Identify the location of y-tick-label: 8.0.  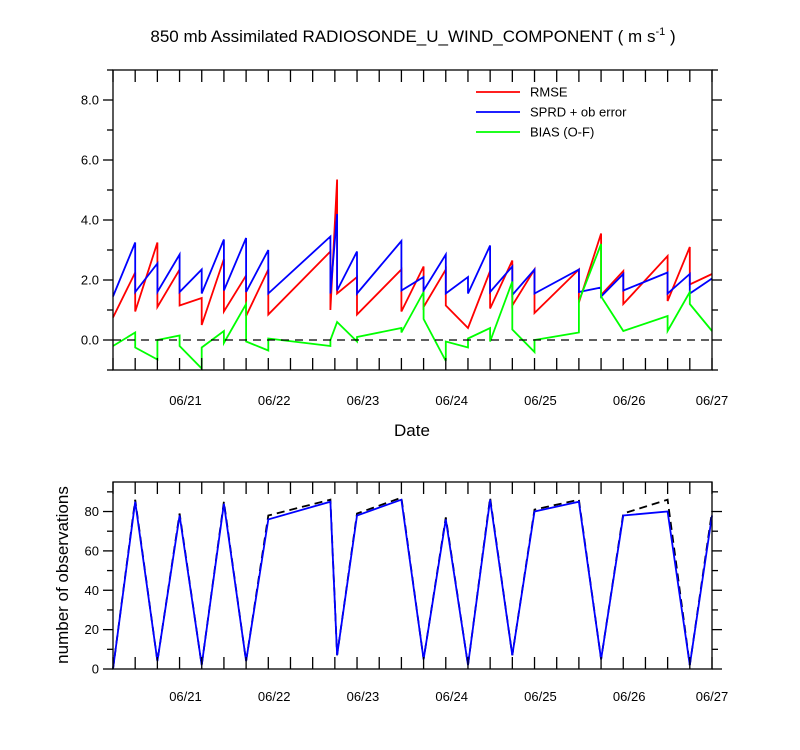
(90, 100).